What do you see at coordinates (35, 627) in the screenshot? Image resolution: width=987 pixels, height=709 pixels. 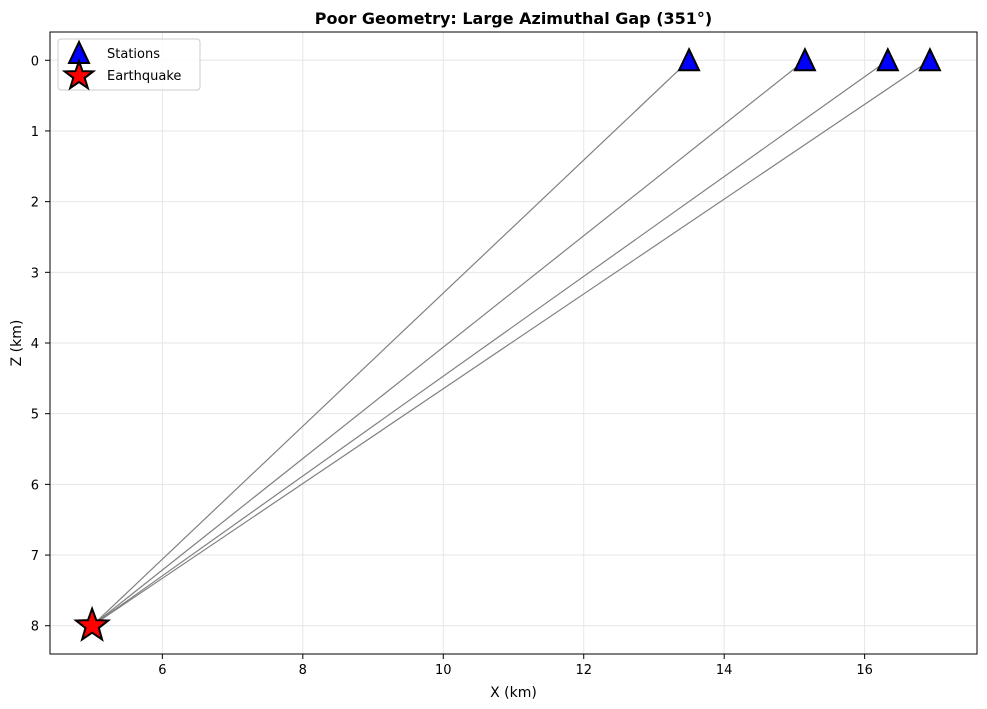 I see `y-tick-label: 8` at bounding box center [35, 627].